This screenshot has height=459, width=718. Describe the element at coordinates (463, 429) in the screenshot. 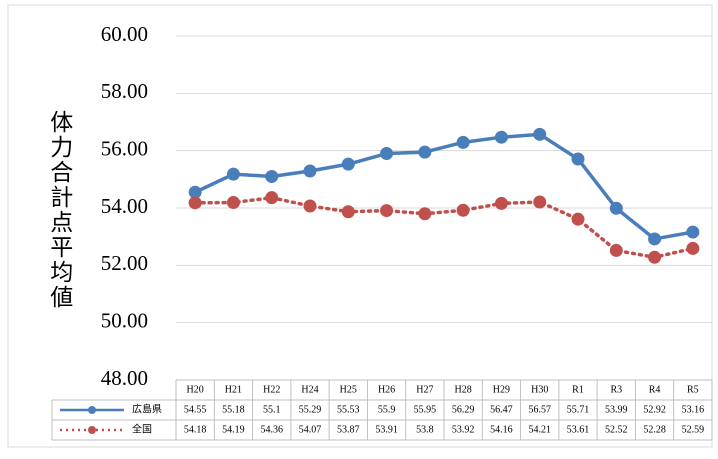

I see `table-value: 53.92` at that location.